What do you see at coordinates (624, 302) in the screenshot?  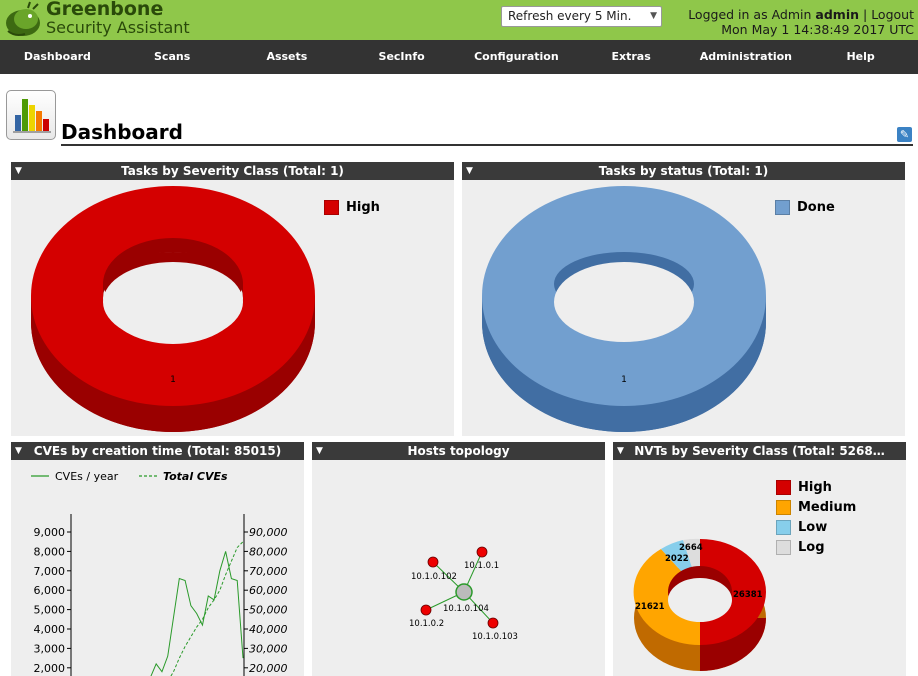 I see `donut-hole` at bounding box center [624, 302].